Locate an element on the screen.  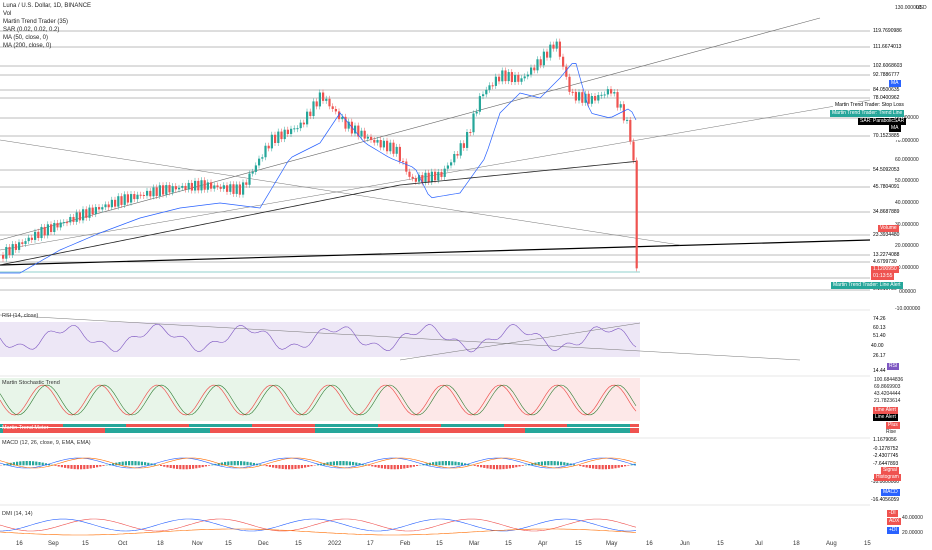
price-level-tag: 92.7886777 is located at coordinates (886, 75).